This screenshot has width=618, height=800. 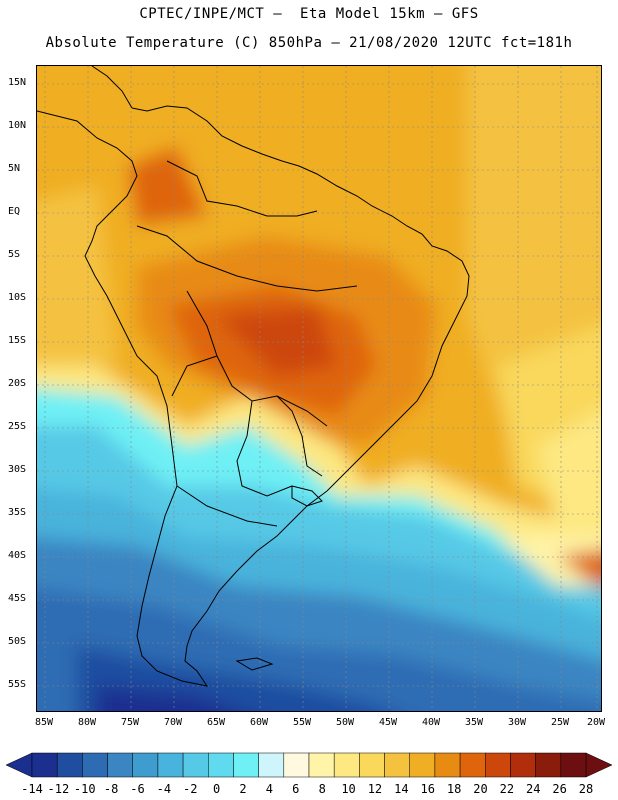 I want to click on colorbar-label: 26, so click(x=559, y=789).